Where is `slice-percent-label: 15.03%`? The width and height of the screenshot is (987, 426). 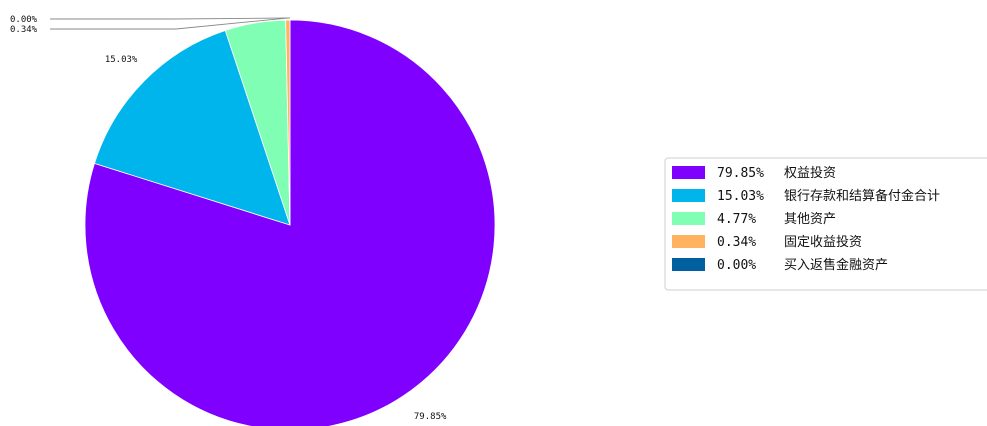 slice-percent-label: 15.03% is located at coordinates (121, 60).